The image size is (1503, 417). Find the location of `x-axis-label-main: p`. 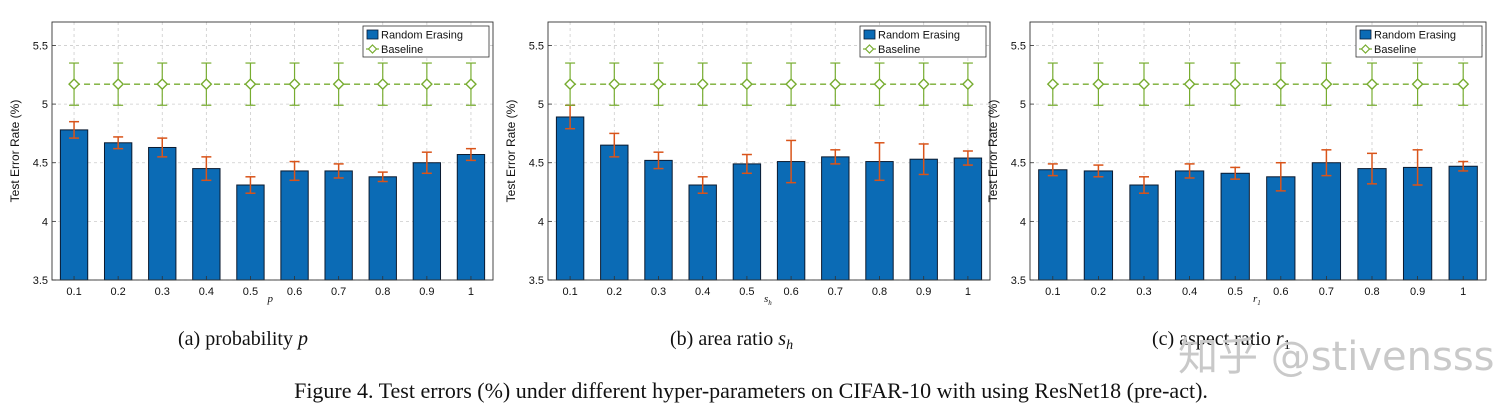

x-axis-label-main: p is located at coordinates (270, 299).